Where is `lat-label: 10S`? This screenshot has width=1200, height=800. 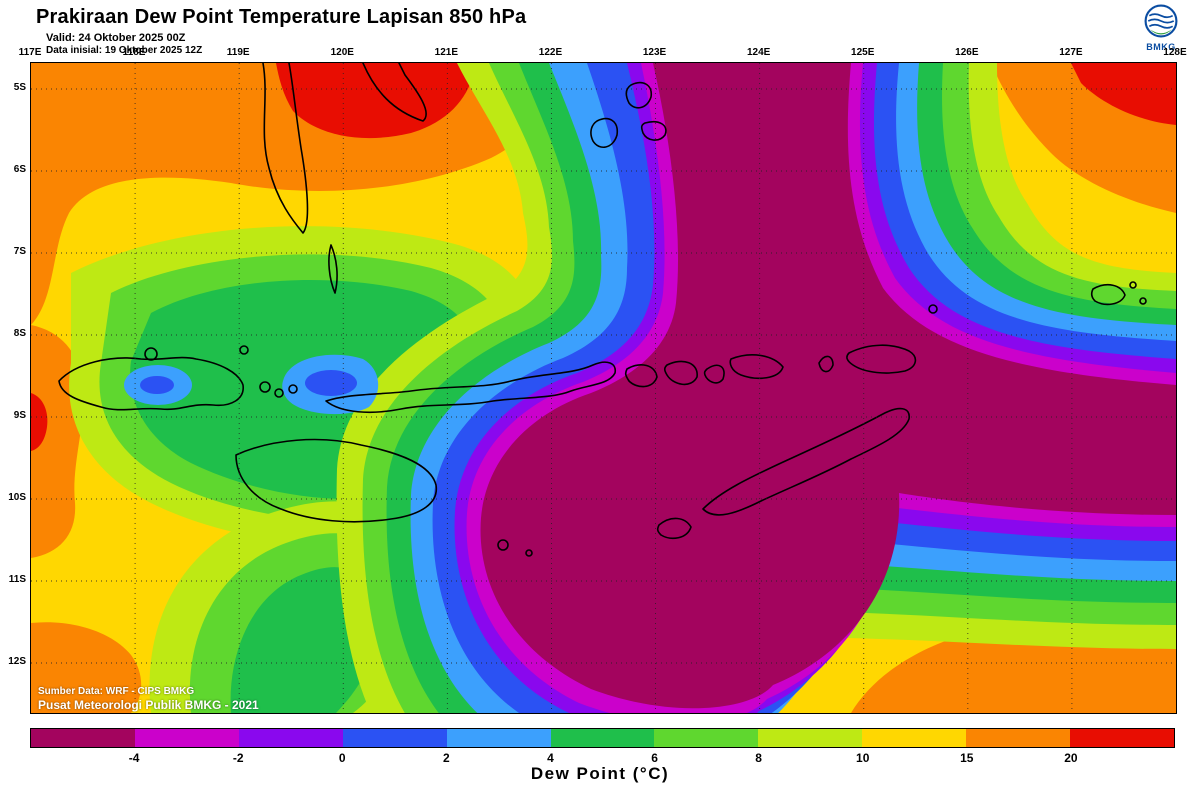 lat-label: 10S is located at coordinates (17, 497).